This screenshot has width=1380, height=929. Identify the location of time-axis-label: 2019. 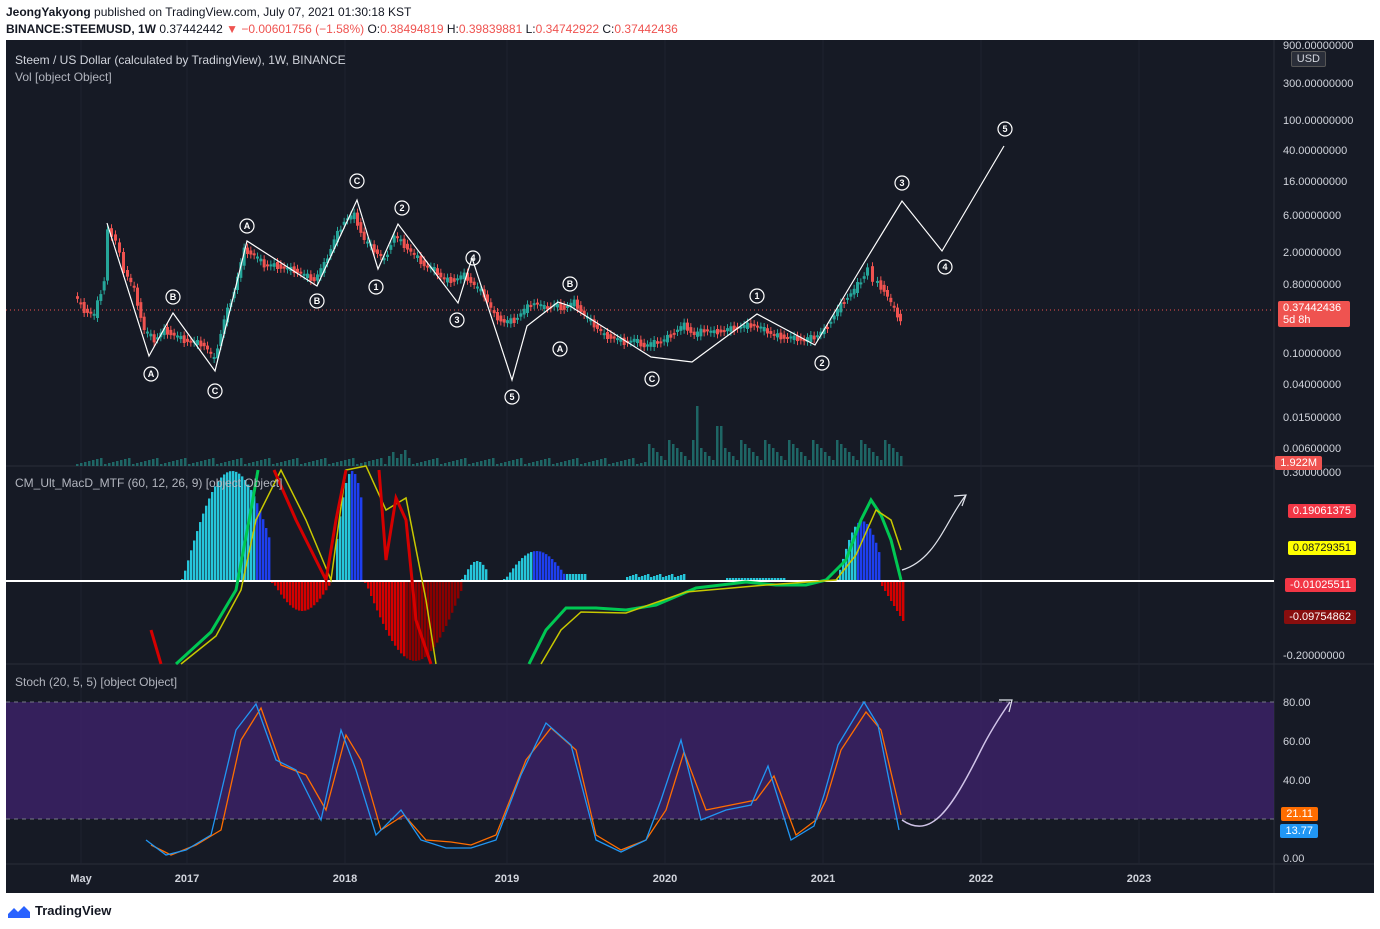
(507, 879).